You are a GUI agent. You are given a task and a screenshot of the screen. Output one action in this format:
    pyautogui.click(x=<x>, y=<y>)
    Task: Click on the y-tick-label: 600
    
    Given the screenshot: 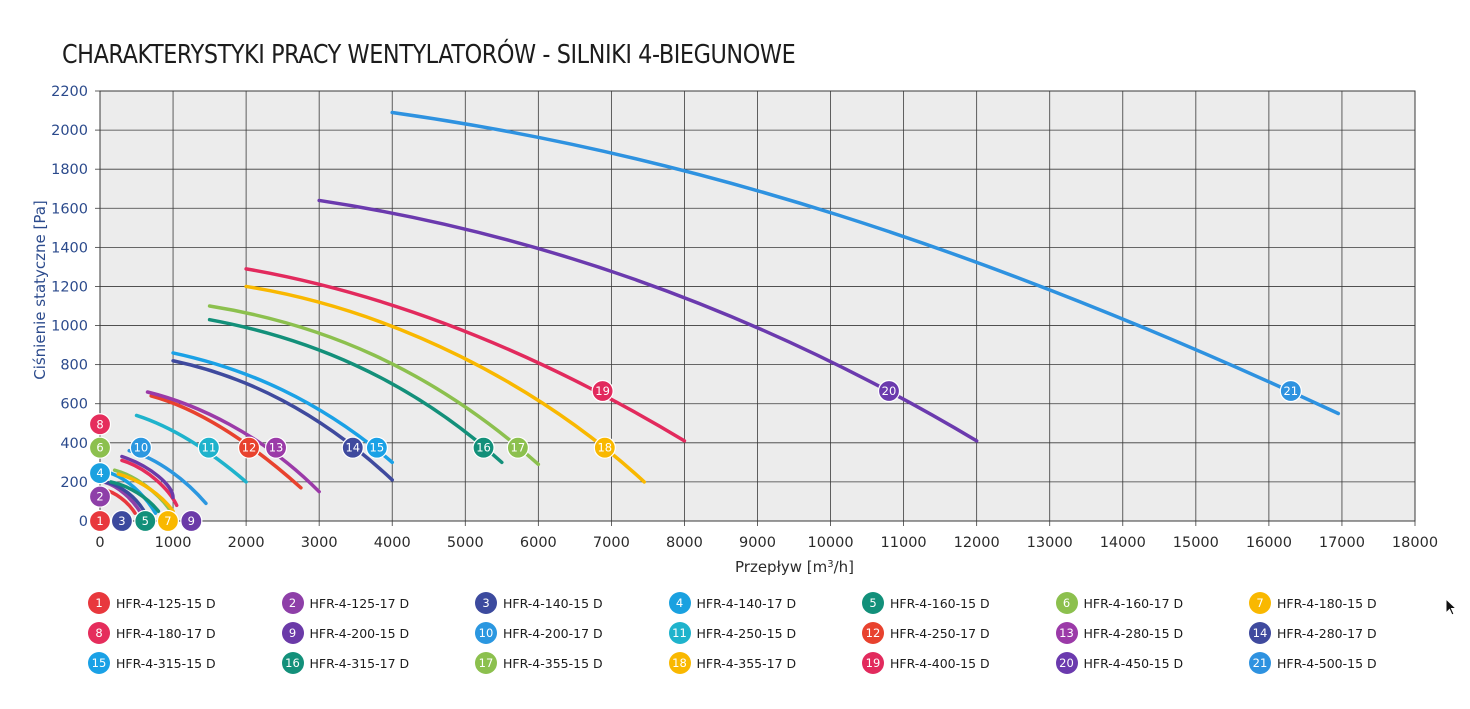 What is the action you would take?
    pyautogui.click(x=74, y=405)
    